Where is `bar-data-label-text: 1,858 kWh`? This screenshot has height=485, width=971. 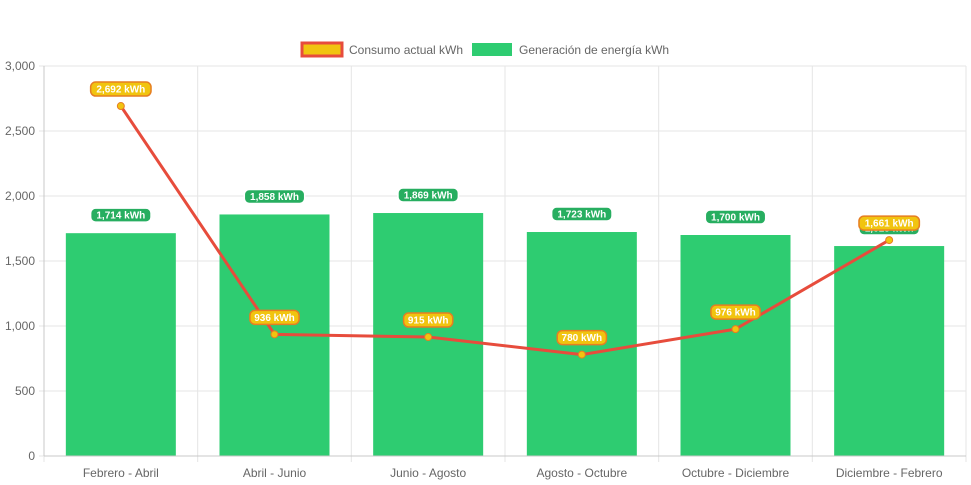 bar-data-label-text: 1,858 kWh is located at coordinates (274, 197).